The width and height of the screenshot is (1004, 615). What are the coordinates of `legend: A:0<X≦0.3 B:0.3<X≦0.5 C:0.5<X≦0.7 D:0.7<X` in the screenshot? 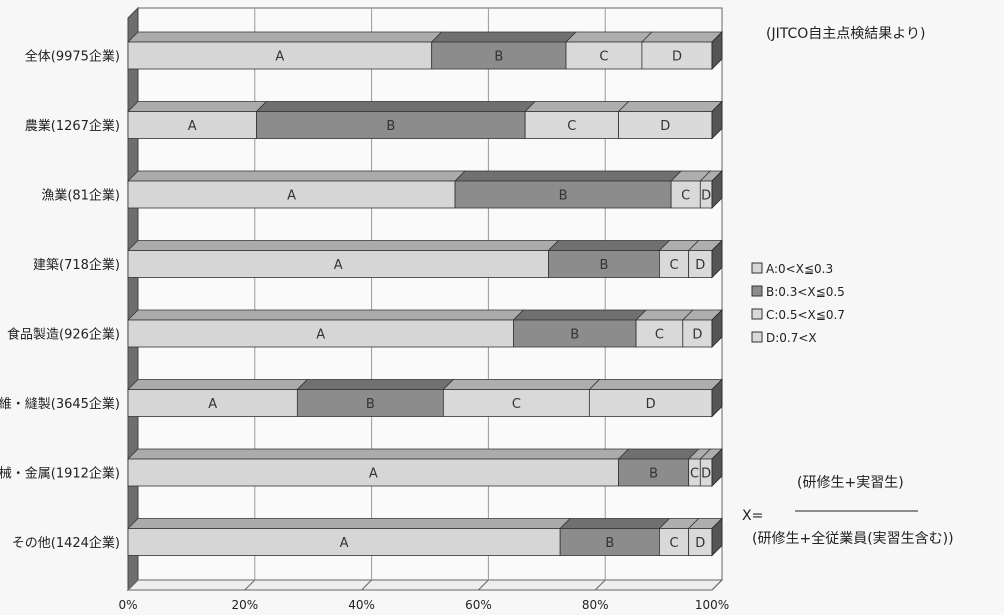 It's located at (798, 303).